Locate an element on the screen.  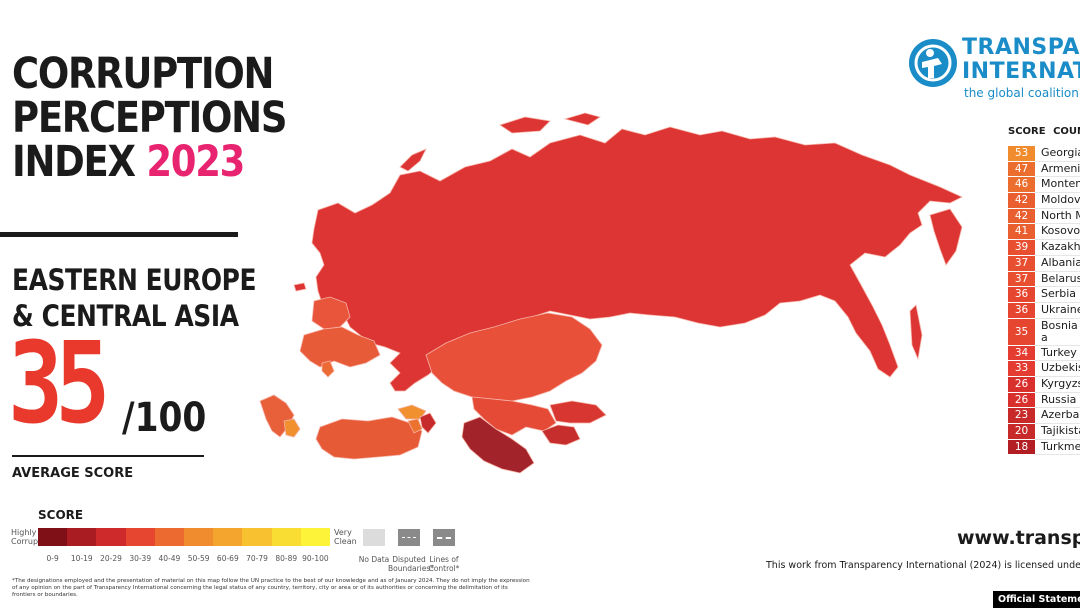
average-score-value: 35 is located at coordinates (59, 384).